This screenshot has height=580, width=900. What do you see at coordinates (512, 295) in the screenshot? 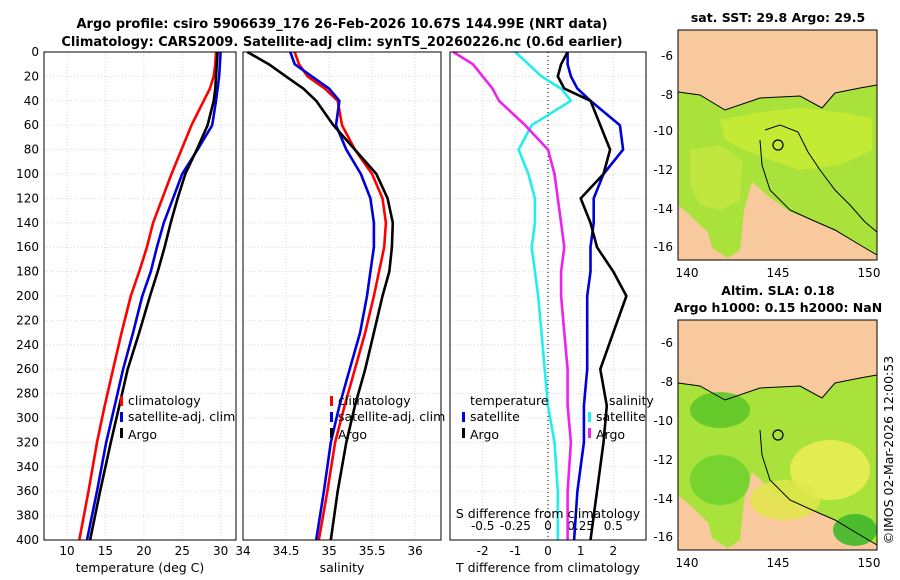
I see `series-line-s-argo` at bounding box center [512, 295].